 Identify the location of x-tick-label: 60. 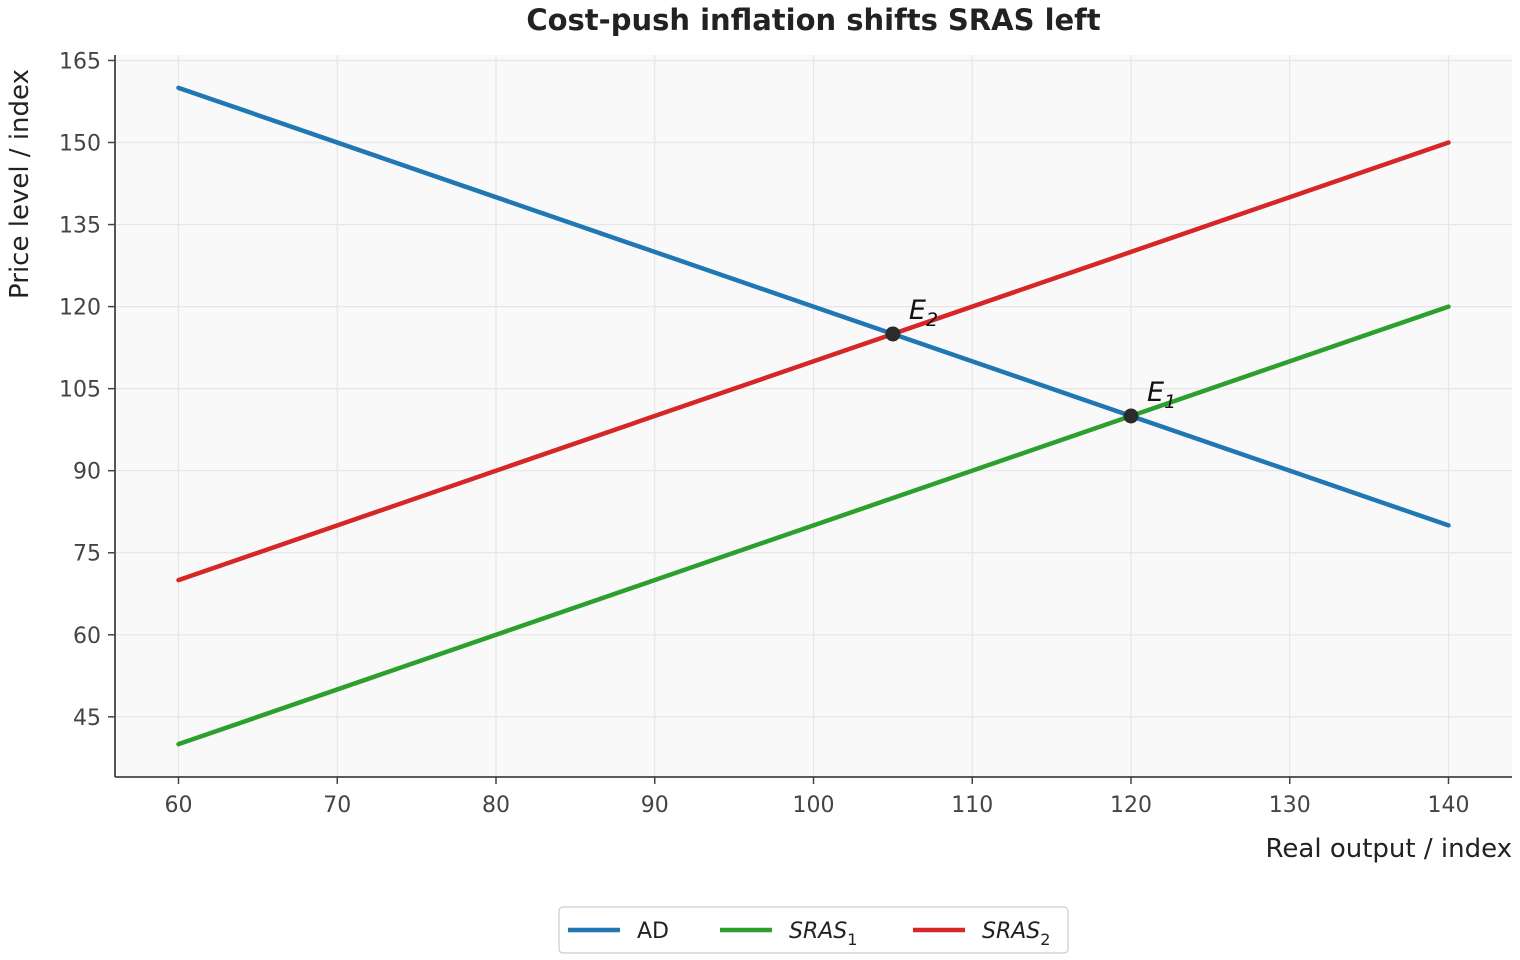
(179, 805).